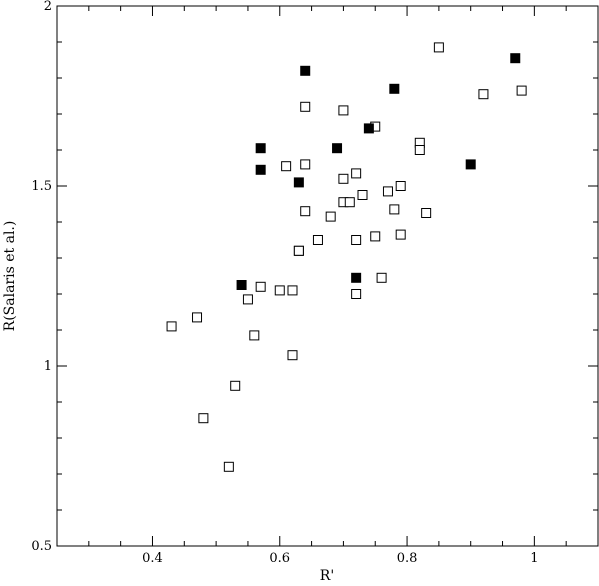 Image resolution: width=599 pixels, height=586 pixels. Describe the element at coordinates (534, 558) in the screenshot. I see `x-tick-label: 1` at that location.